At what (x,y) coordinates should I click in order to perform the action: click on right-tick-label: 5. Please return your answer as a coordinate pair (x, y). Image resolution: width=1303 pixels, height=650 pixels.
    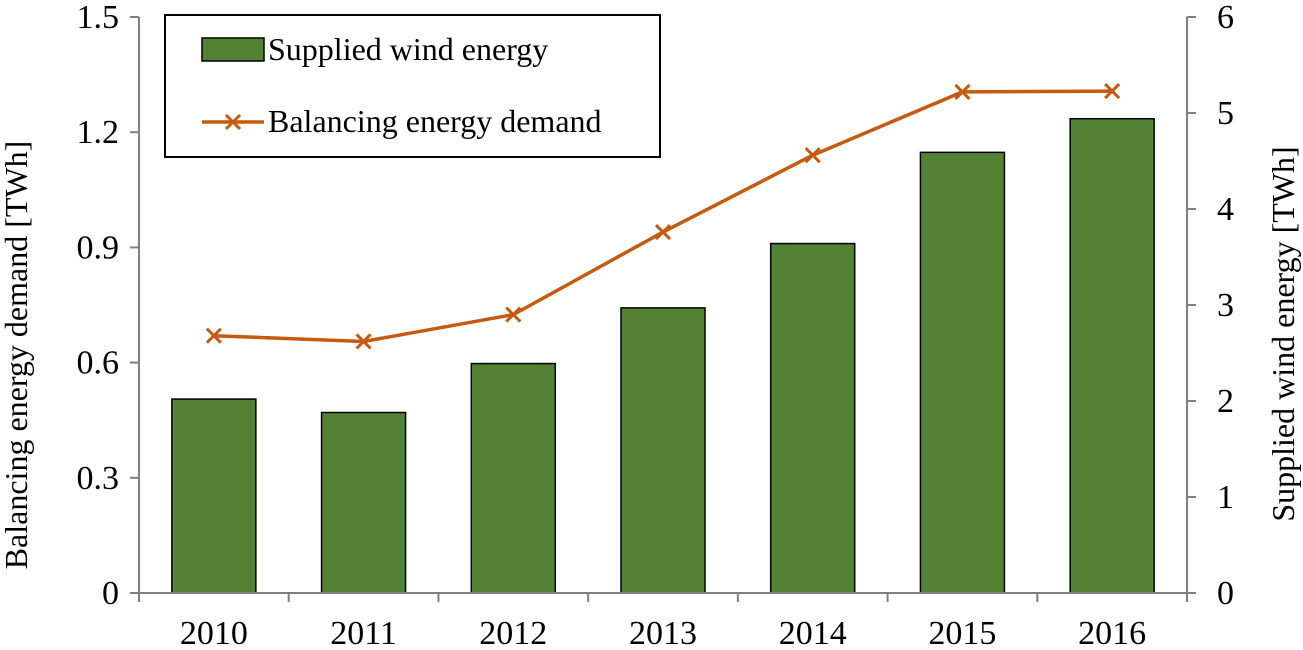
    Looking at the image, I should click on (1225, 113).